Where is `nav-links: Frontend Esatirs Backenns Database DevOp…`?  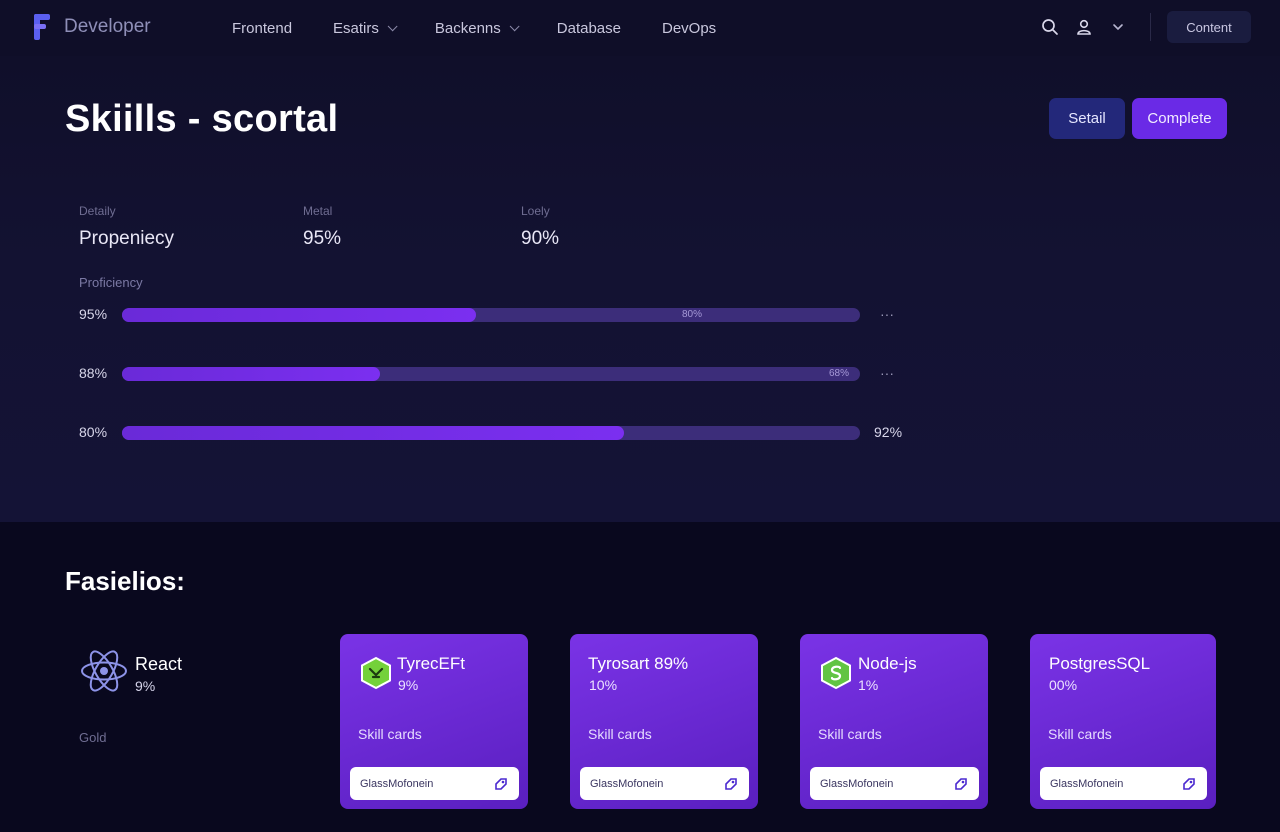
nav-links: Frontend Esatirs Backenns Database DevOp… is located at coordinates (494, 28).